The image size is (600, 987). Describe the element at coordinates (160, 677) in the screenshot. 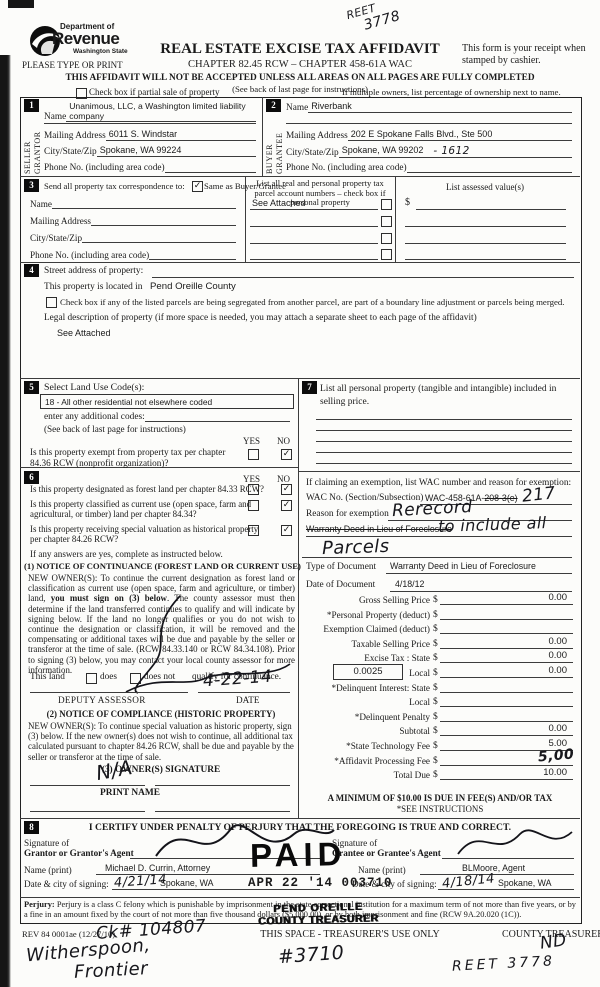

I see `does-not-label: does not` at that location.